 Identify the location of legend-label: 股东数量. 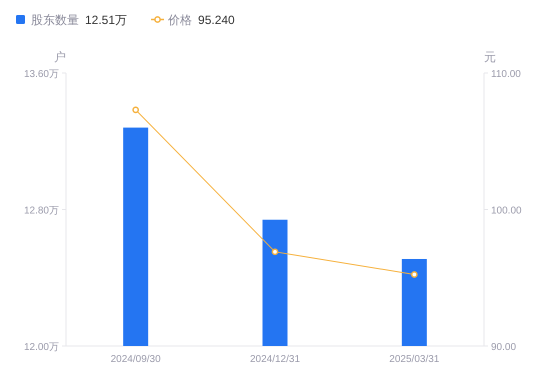
(55, 20).